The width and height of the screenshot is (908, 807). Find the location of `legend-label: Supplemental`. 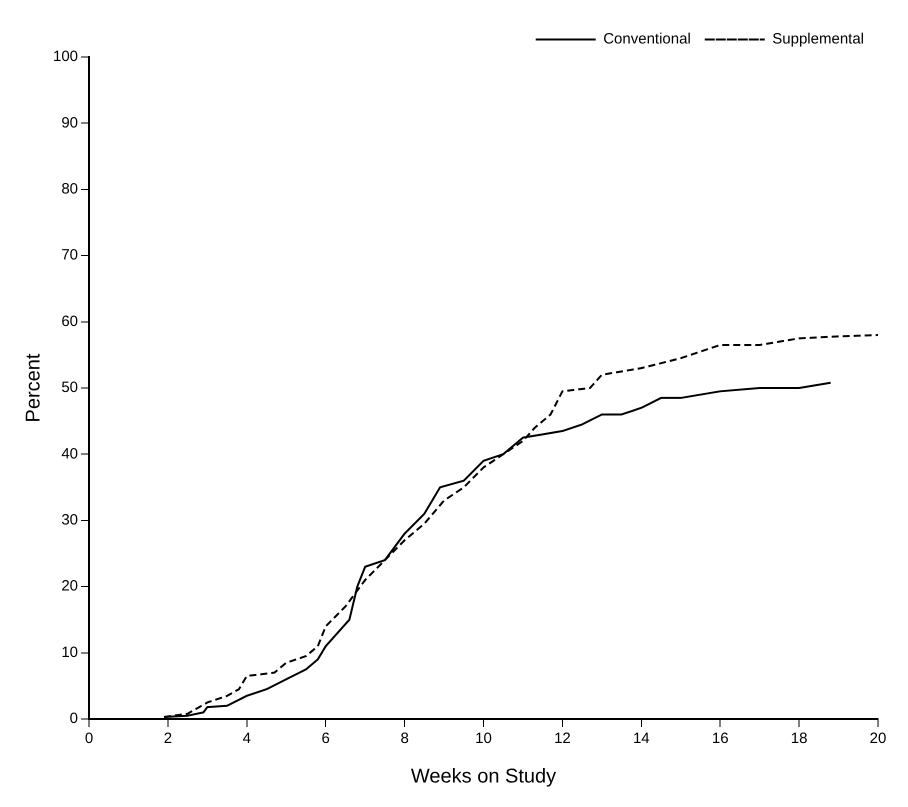

legend-label: Supplemental is located at coordinates (818, 39).